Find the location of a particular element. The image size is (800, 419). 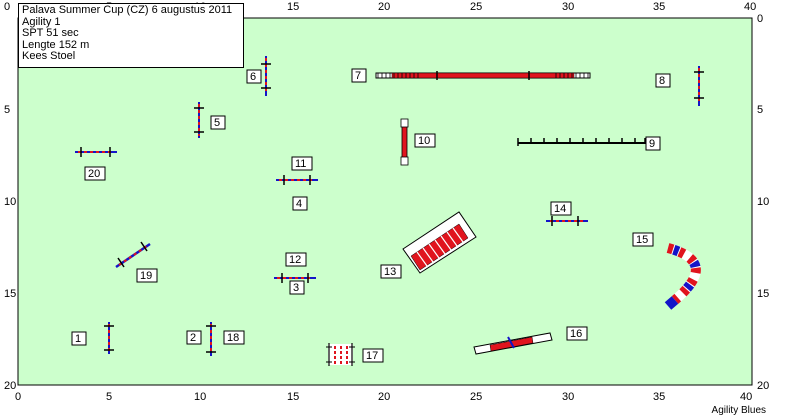

svg-text: 20 is located at coordinates (94, 174).